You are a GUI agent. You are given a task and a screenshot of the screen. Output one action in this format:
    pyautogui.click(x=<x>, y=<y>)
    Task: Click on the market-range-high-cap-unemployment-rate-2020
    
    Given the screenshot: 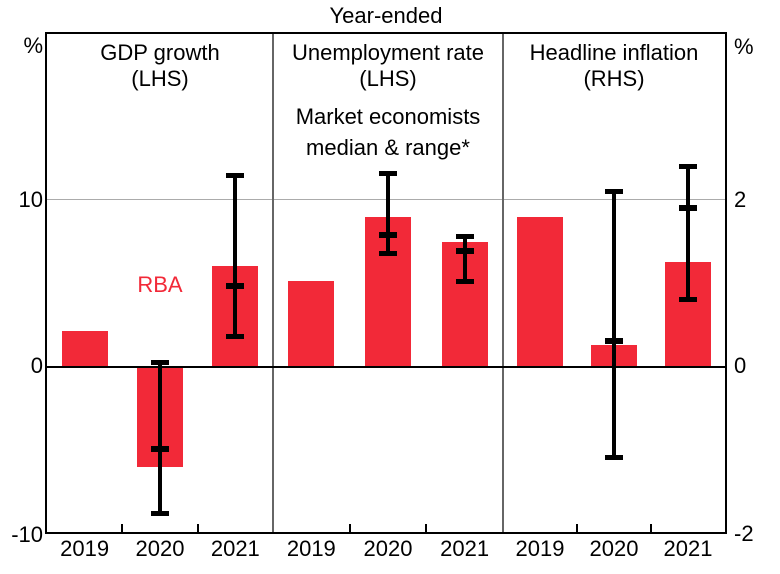 What is the action you would take?
    pyautogui.click(x=388, y=173)
    